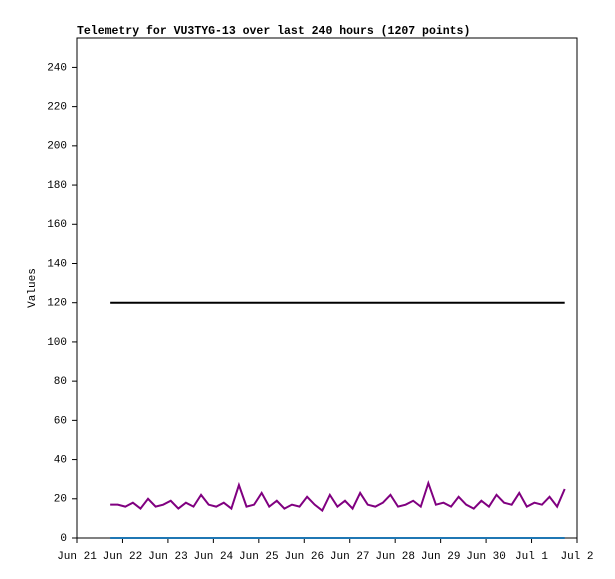  What do you see at coordinates (576, 557) in the screenshot?
I see `x-tick-label: Jul 2` at bounding box center [576, 557].